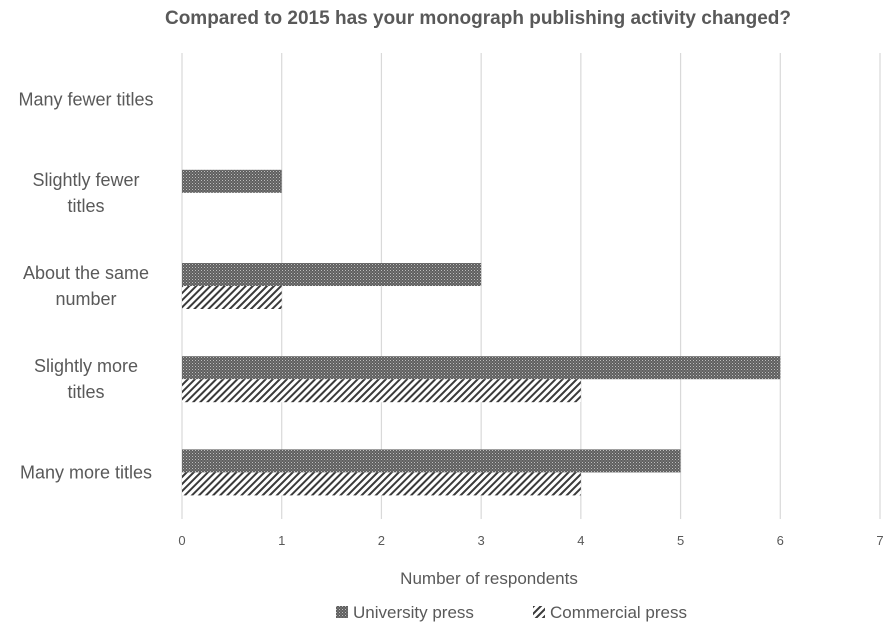  I want to click on x-axis-title: Number of respondents, so click(489, 578).